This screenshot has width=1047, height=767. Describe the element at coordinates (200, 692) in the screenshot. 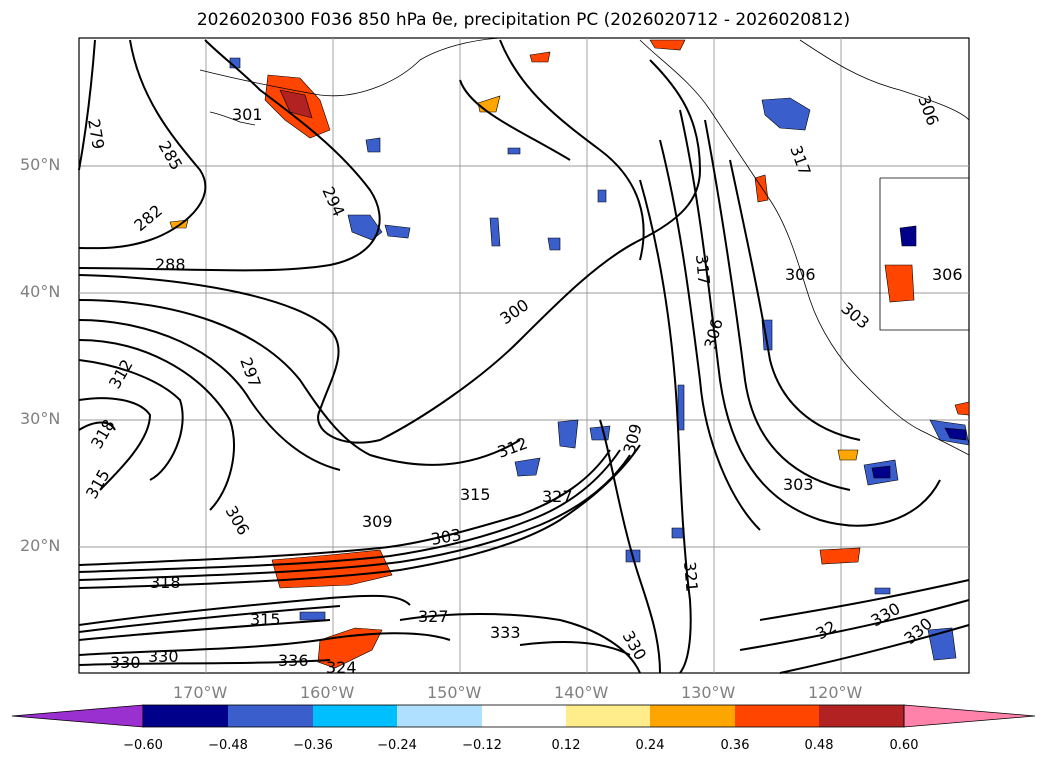

I see `lon-label-170w: 170°W` at that location.